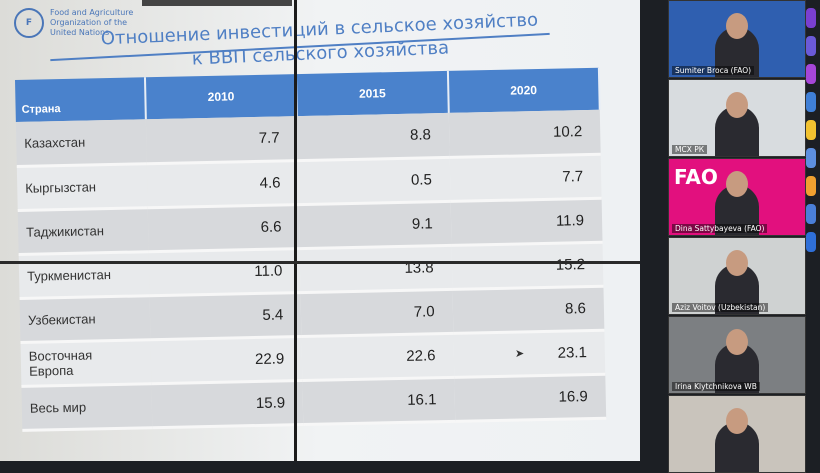 The height and width of the screenshot is (473, 820). What do you see at coordinates (713, 70) in the screenshot?
I see `participant-name: Sumiter Broca (FAO)` at bounding box center [713, 70].